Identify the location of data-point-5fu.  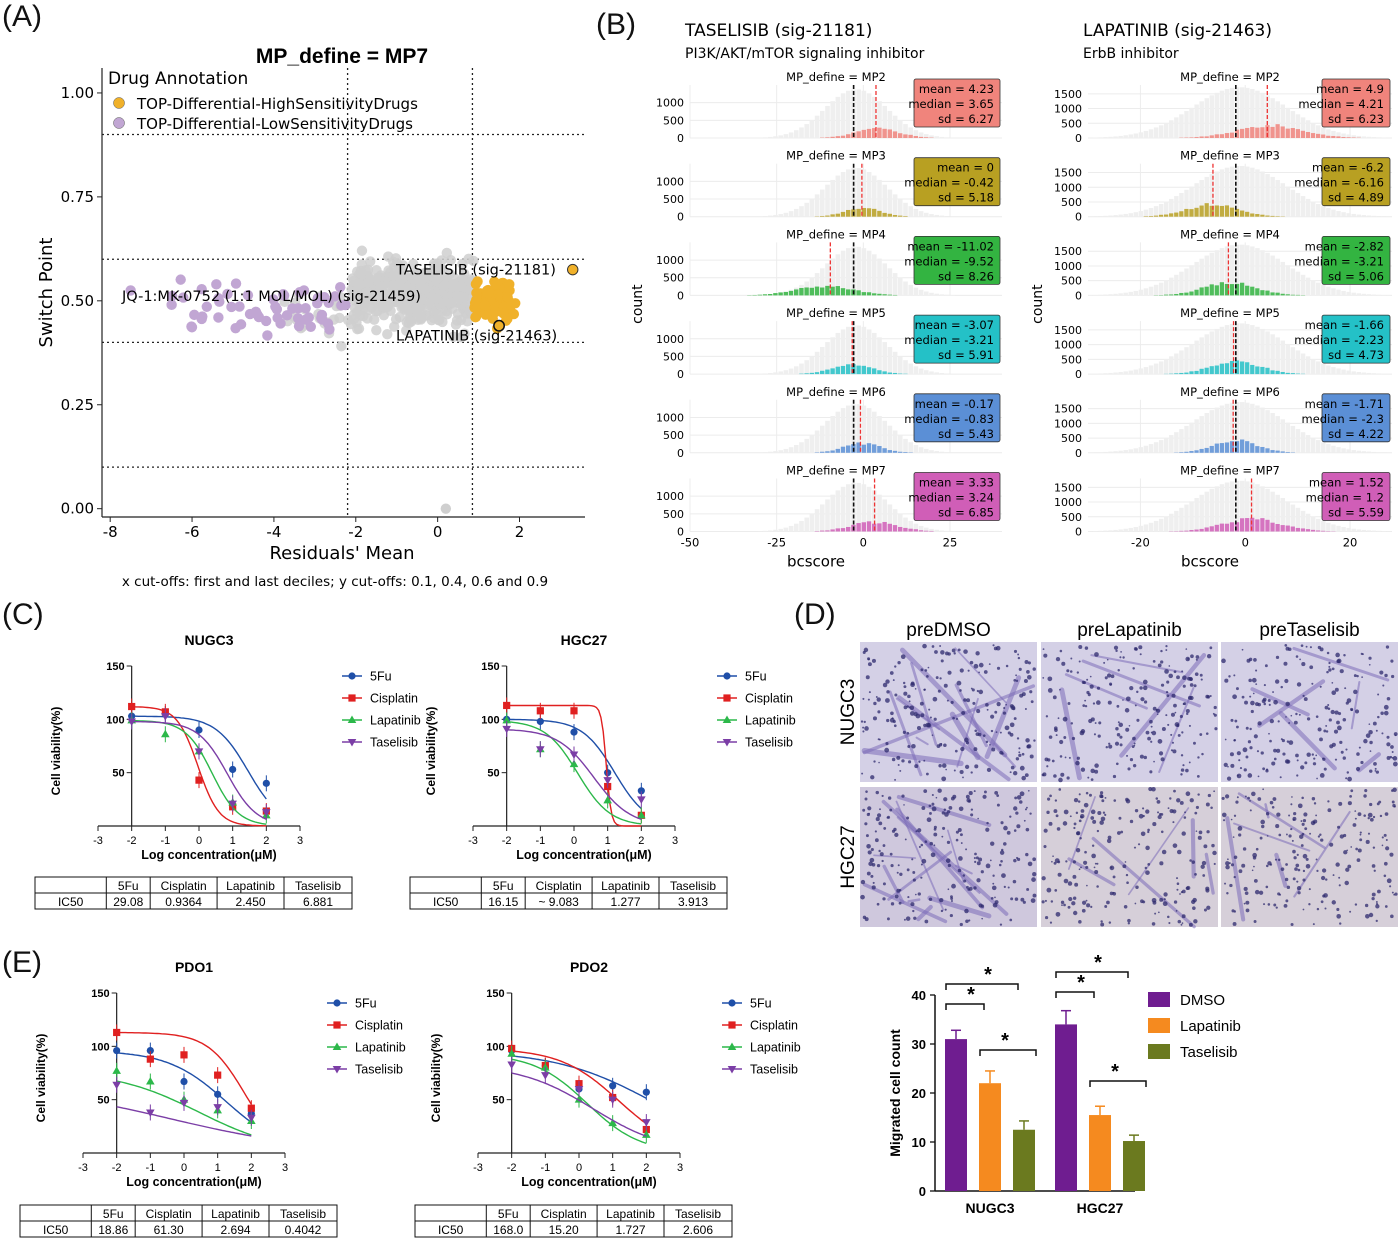
(218, 1094).